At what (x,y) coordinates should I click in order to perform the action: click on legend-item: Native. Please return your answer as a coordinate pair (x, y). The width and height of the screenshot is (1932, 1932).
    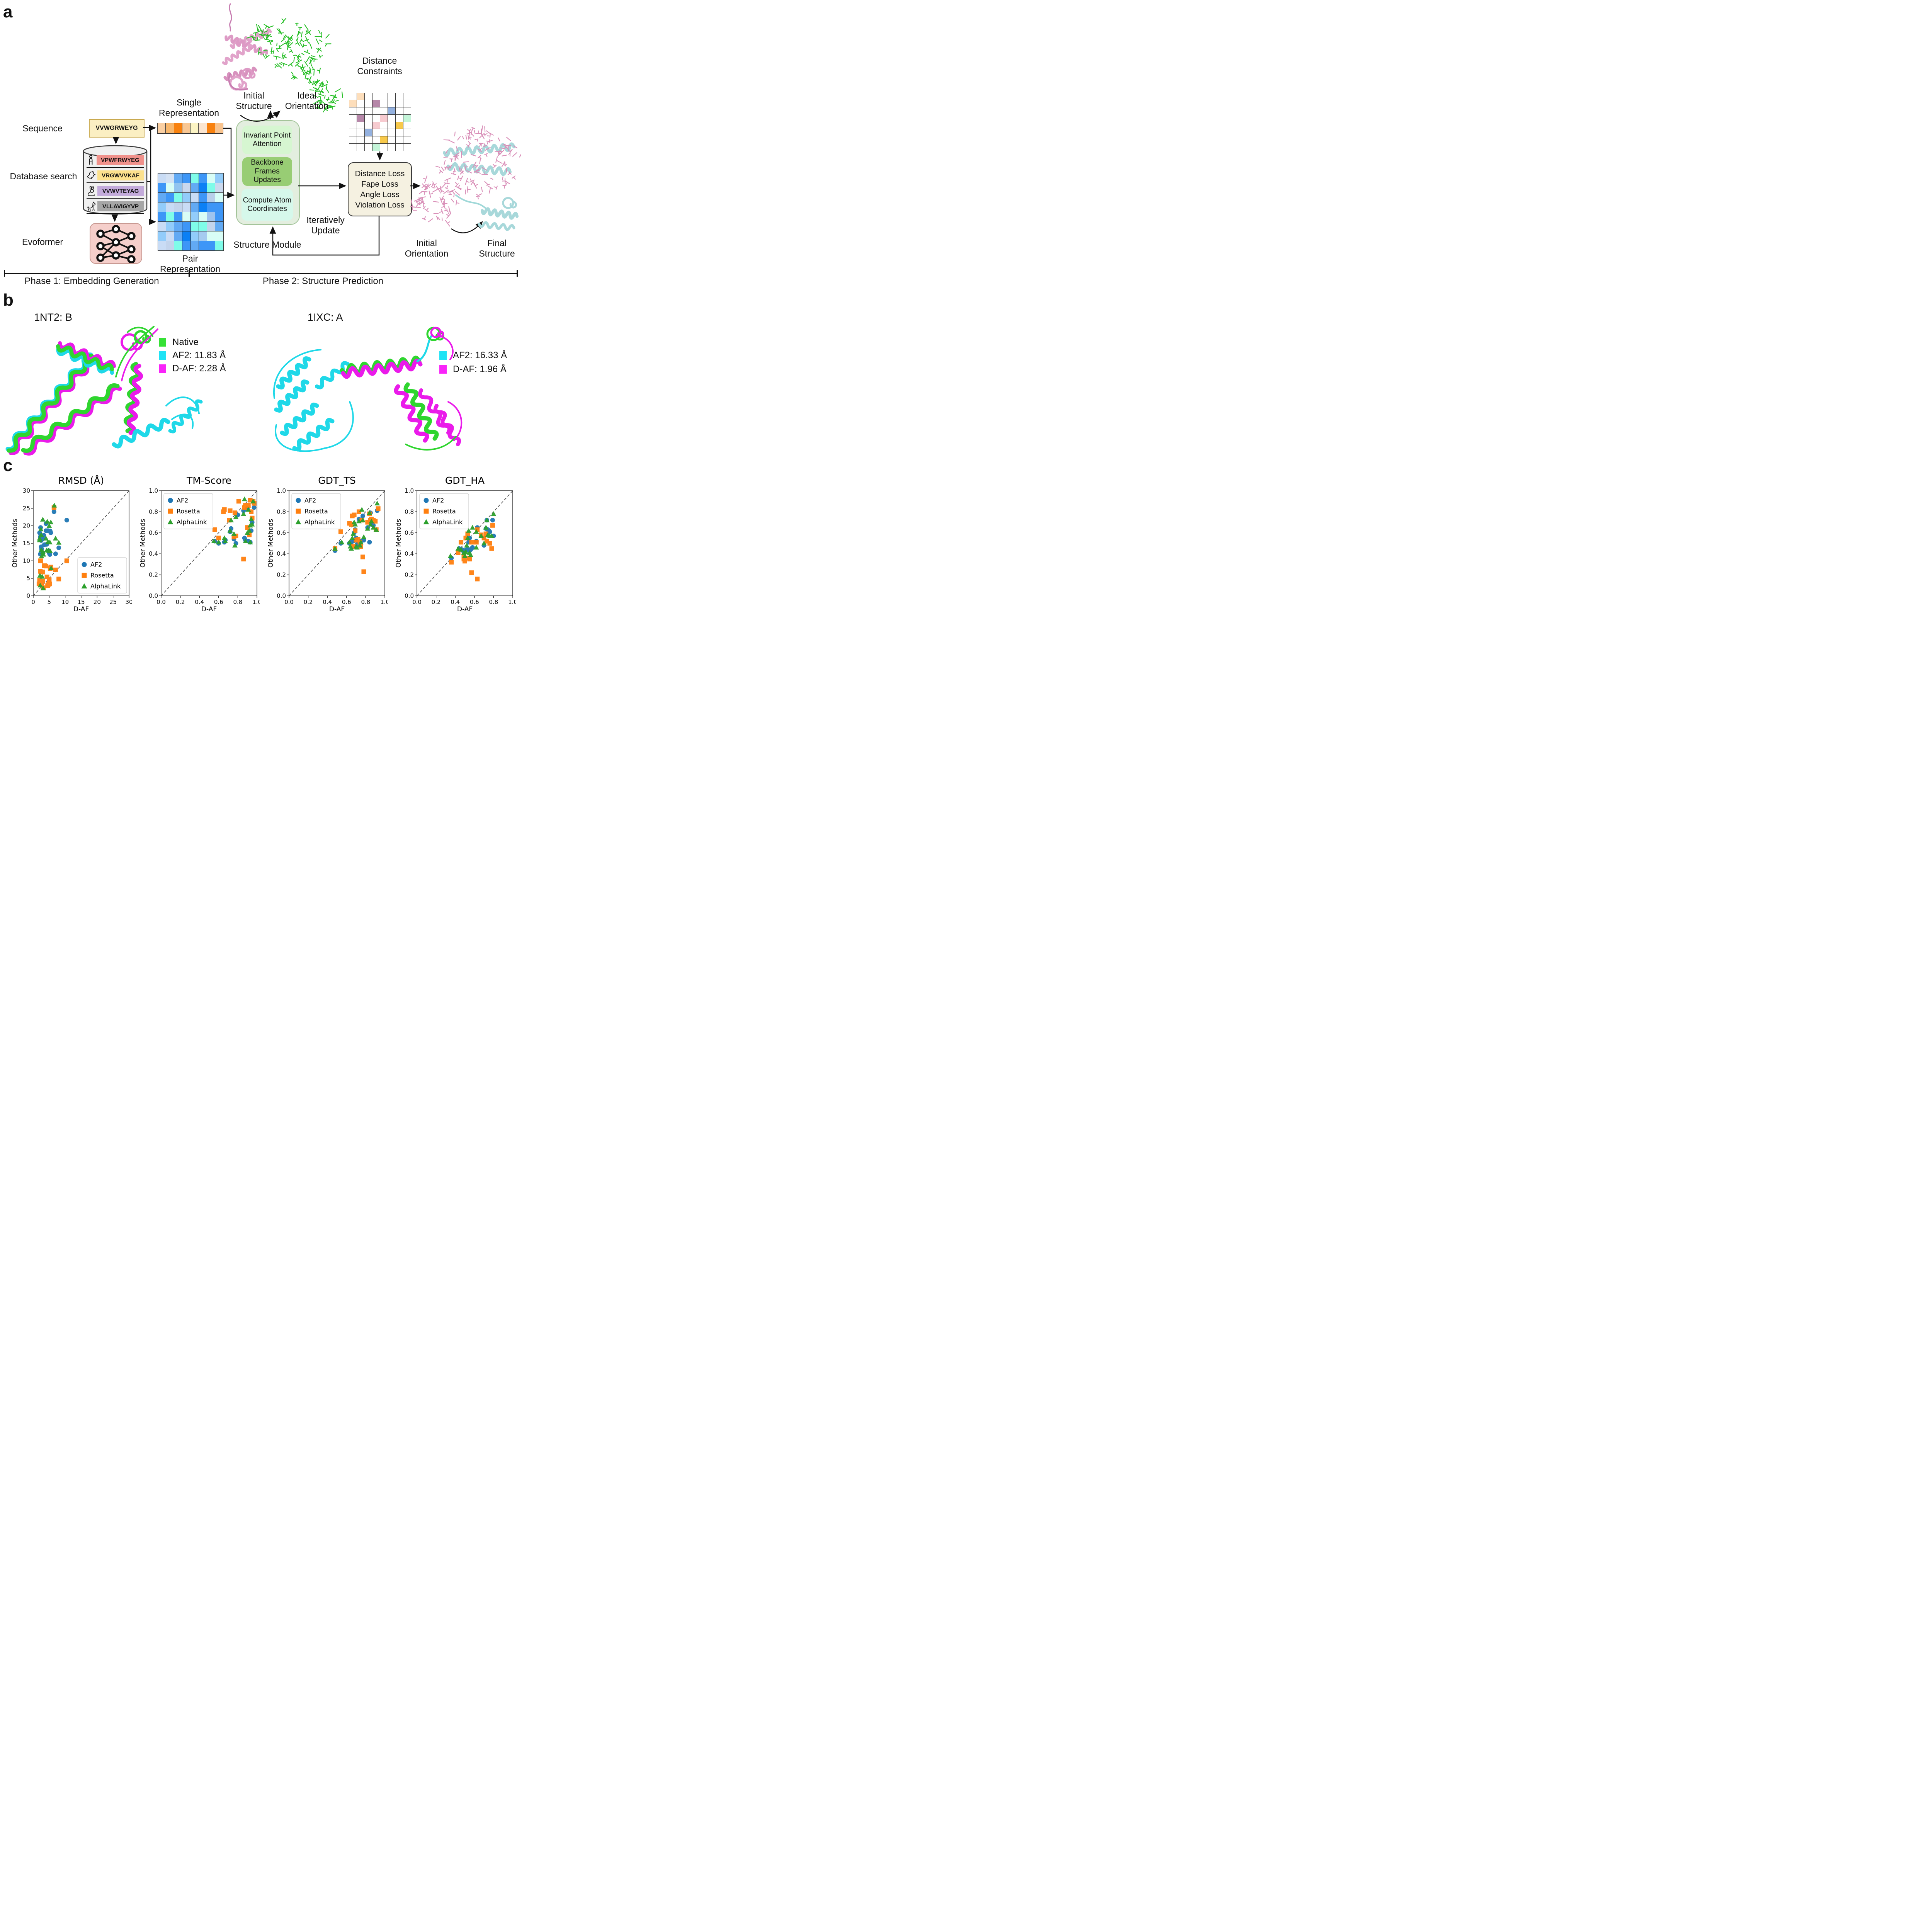
    Looking at the image, I should click on (179, 342).